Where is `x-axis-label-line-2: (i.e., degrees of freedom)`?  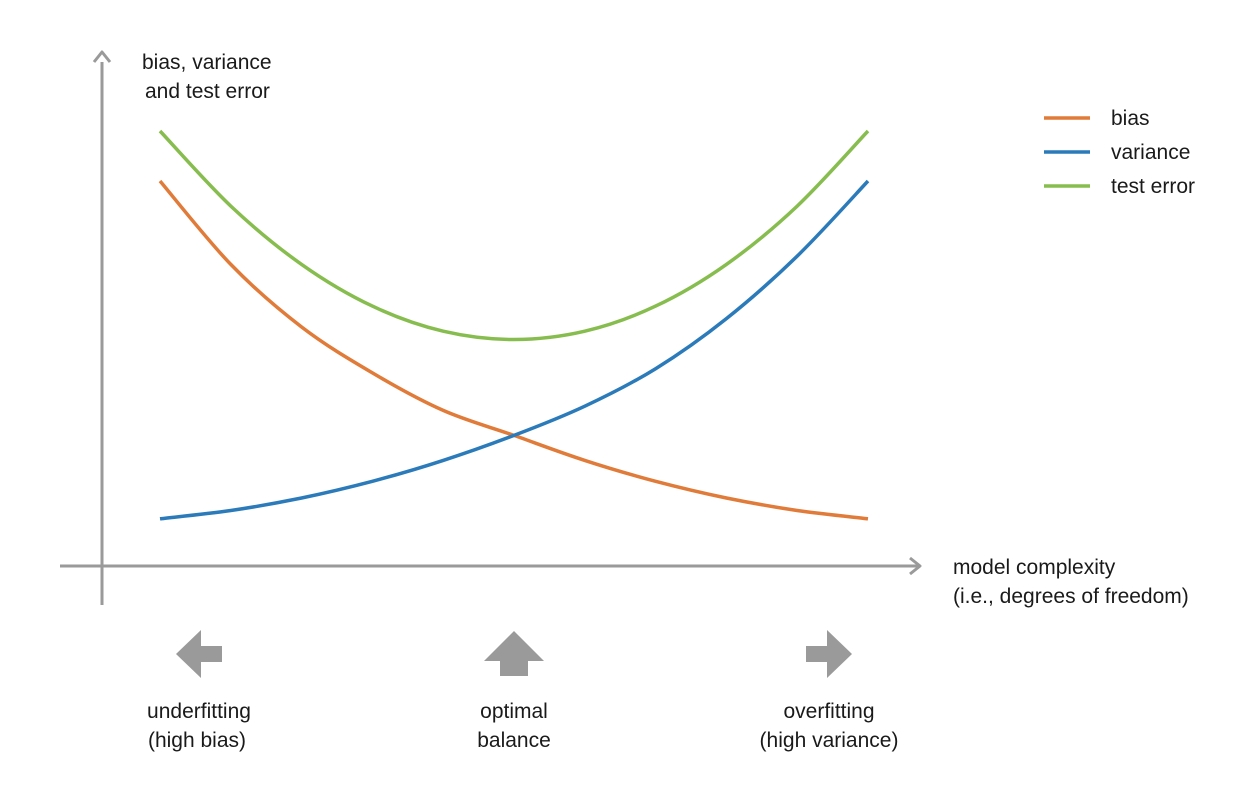
x-axis-label-line-2: (i.e., degrees of freedom) is located at coordinates (1071, 596).